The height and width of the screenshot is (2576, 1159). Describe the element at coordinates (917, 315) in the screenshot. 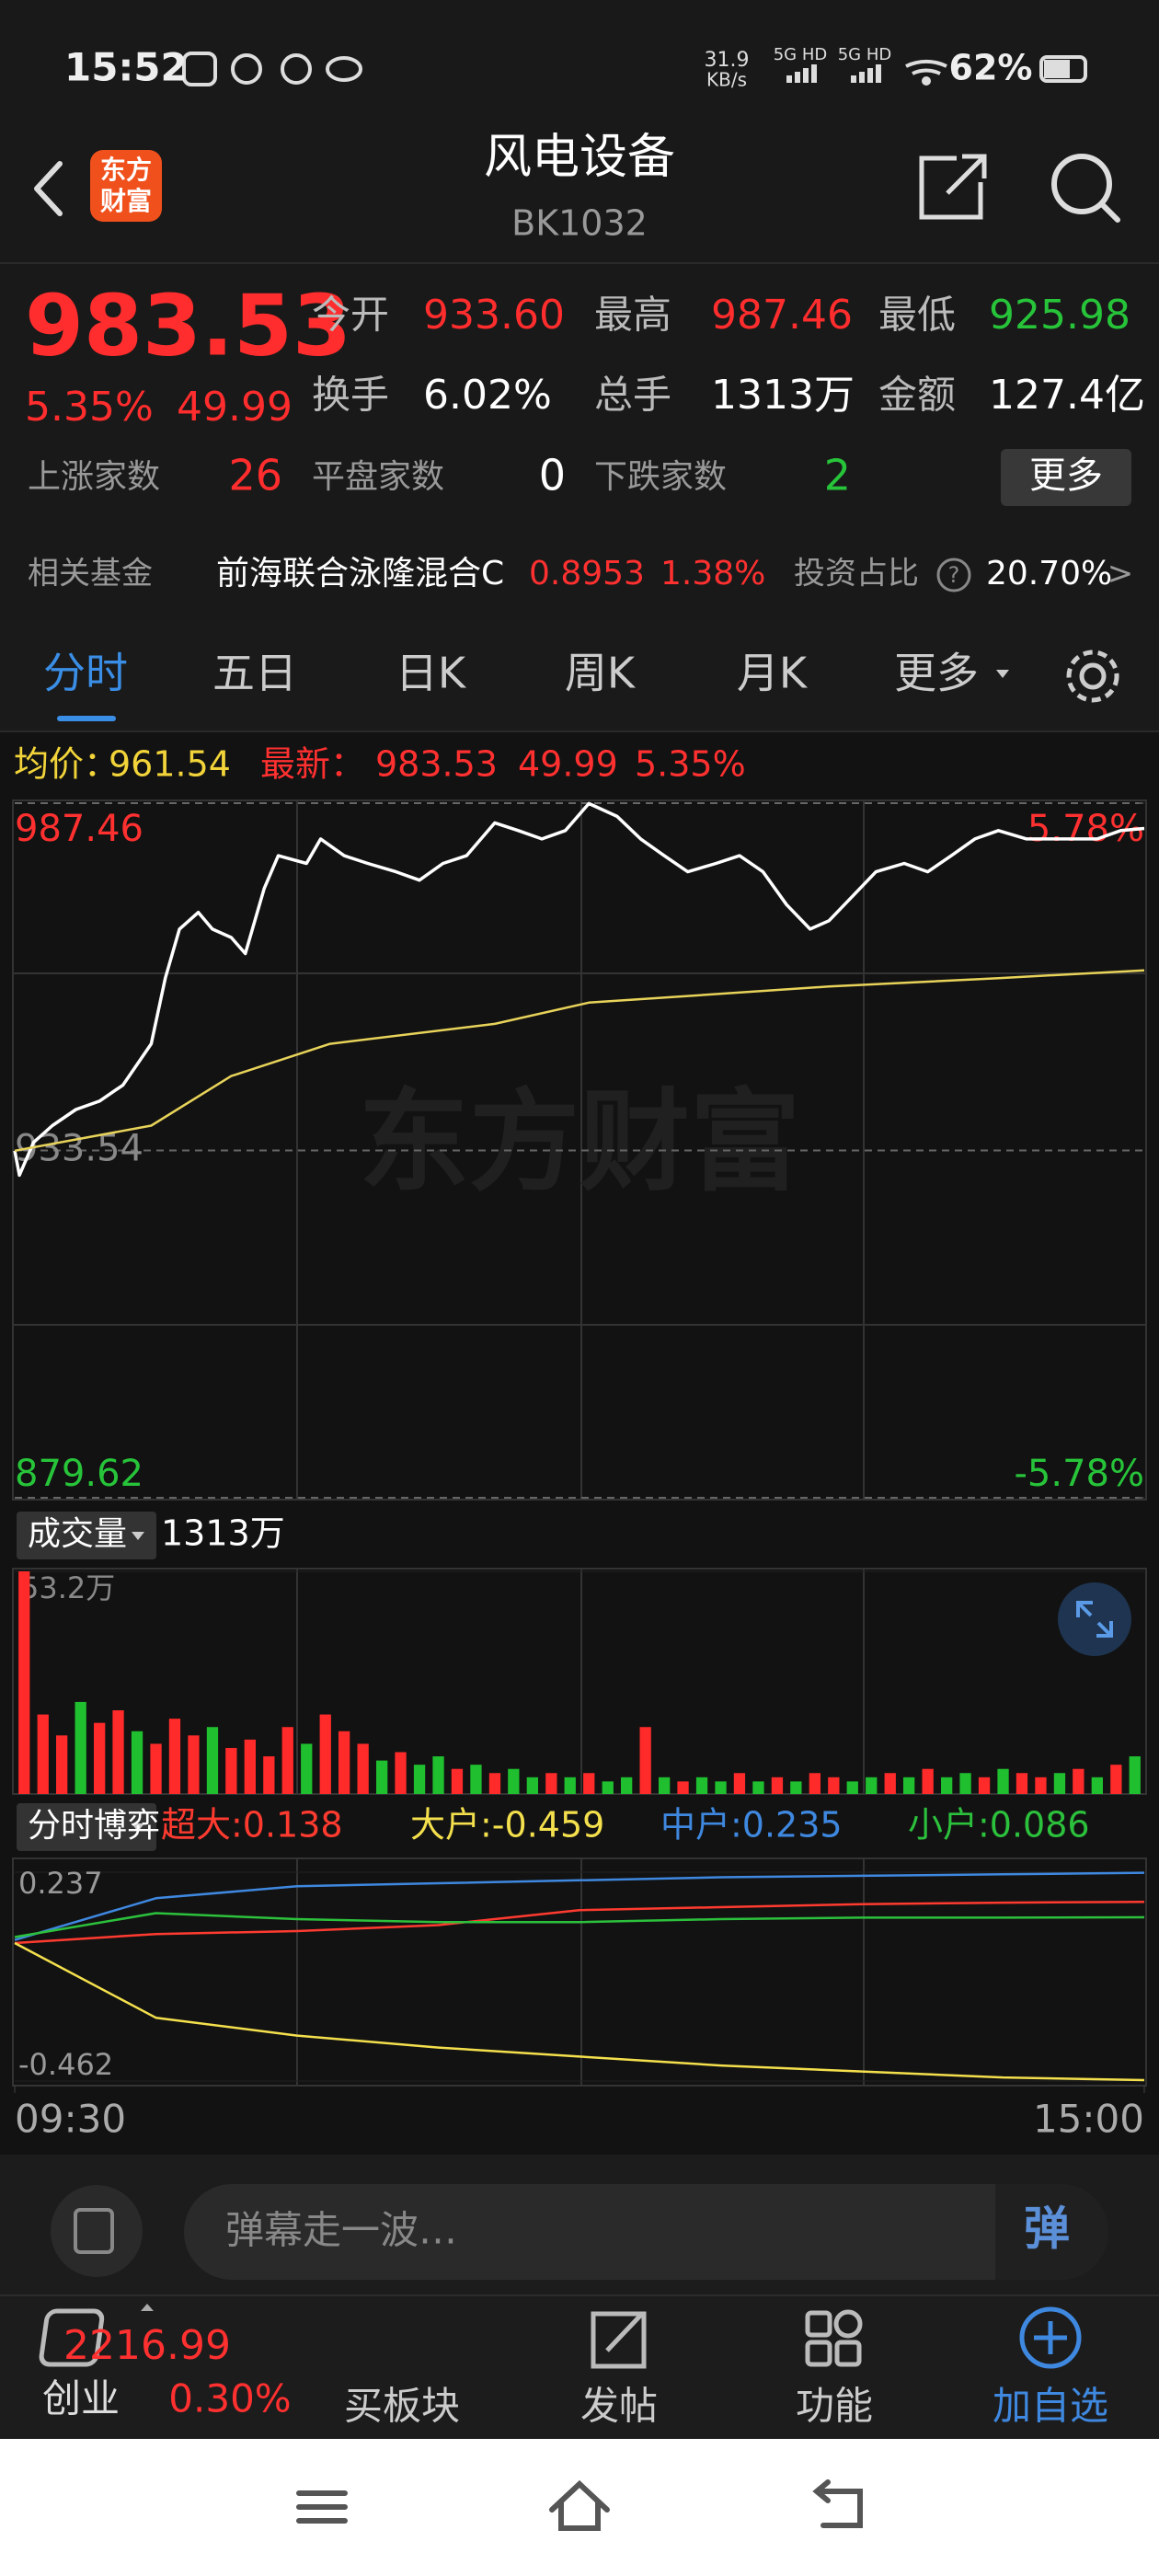

I see `stat-label: 最低` at that location.